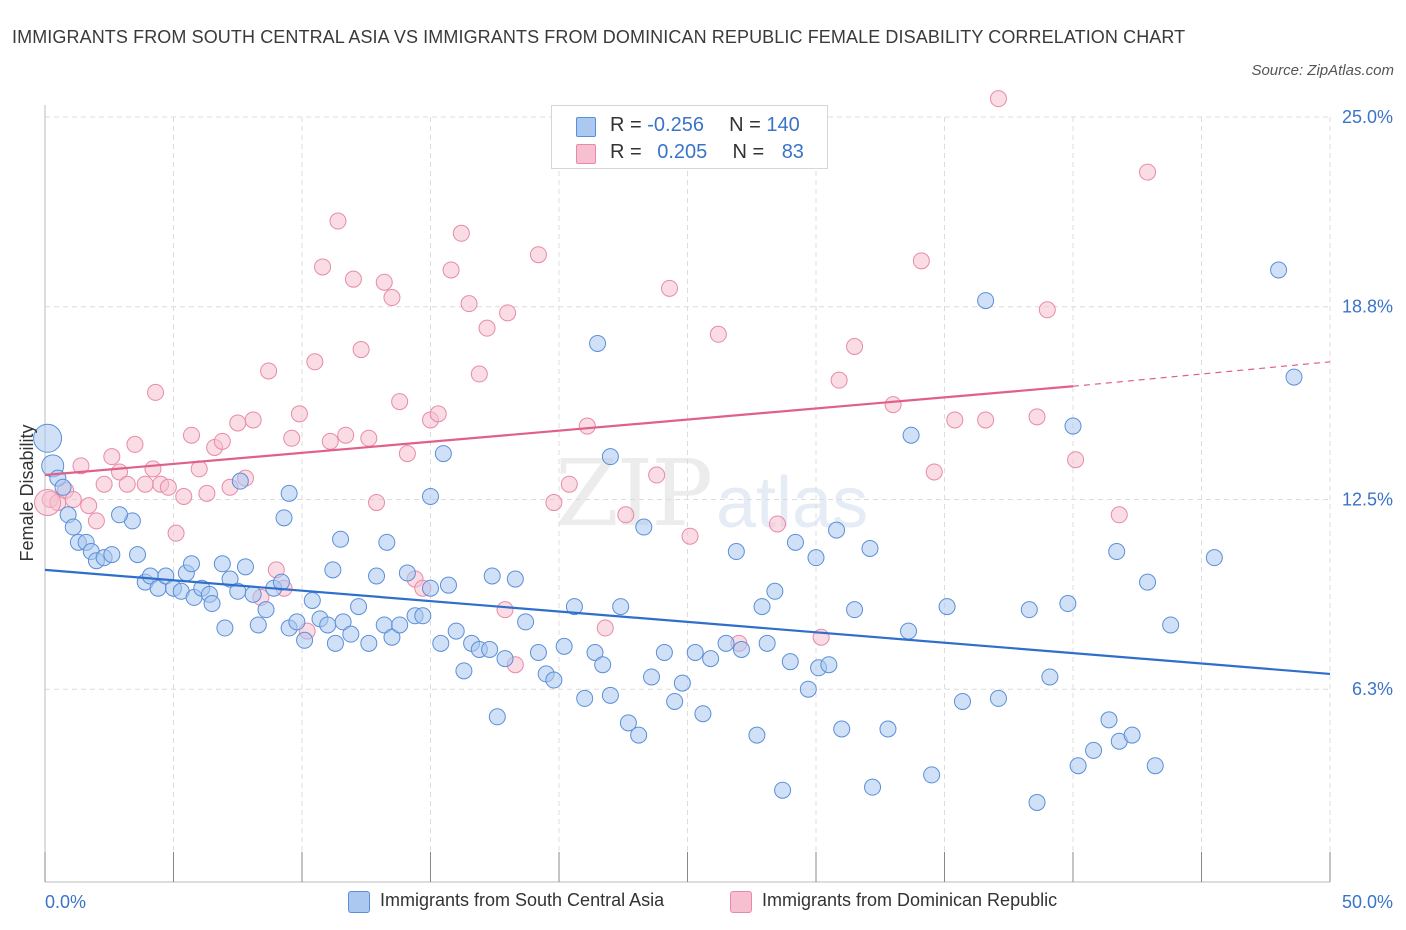 The height and width of the screenshot is (930, 1406). What do you see at coordinates (65, 902) in the screenshot?
I see `x-tick-label: 0.0%` at bounding box center [65, 902].